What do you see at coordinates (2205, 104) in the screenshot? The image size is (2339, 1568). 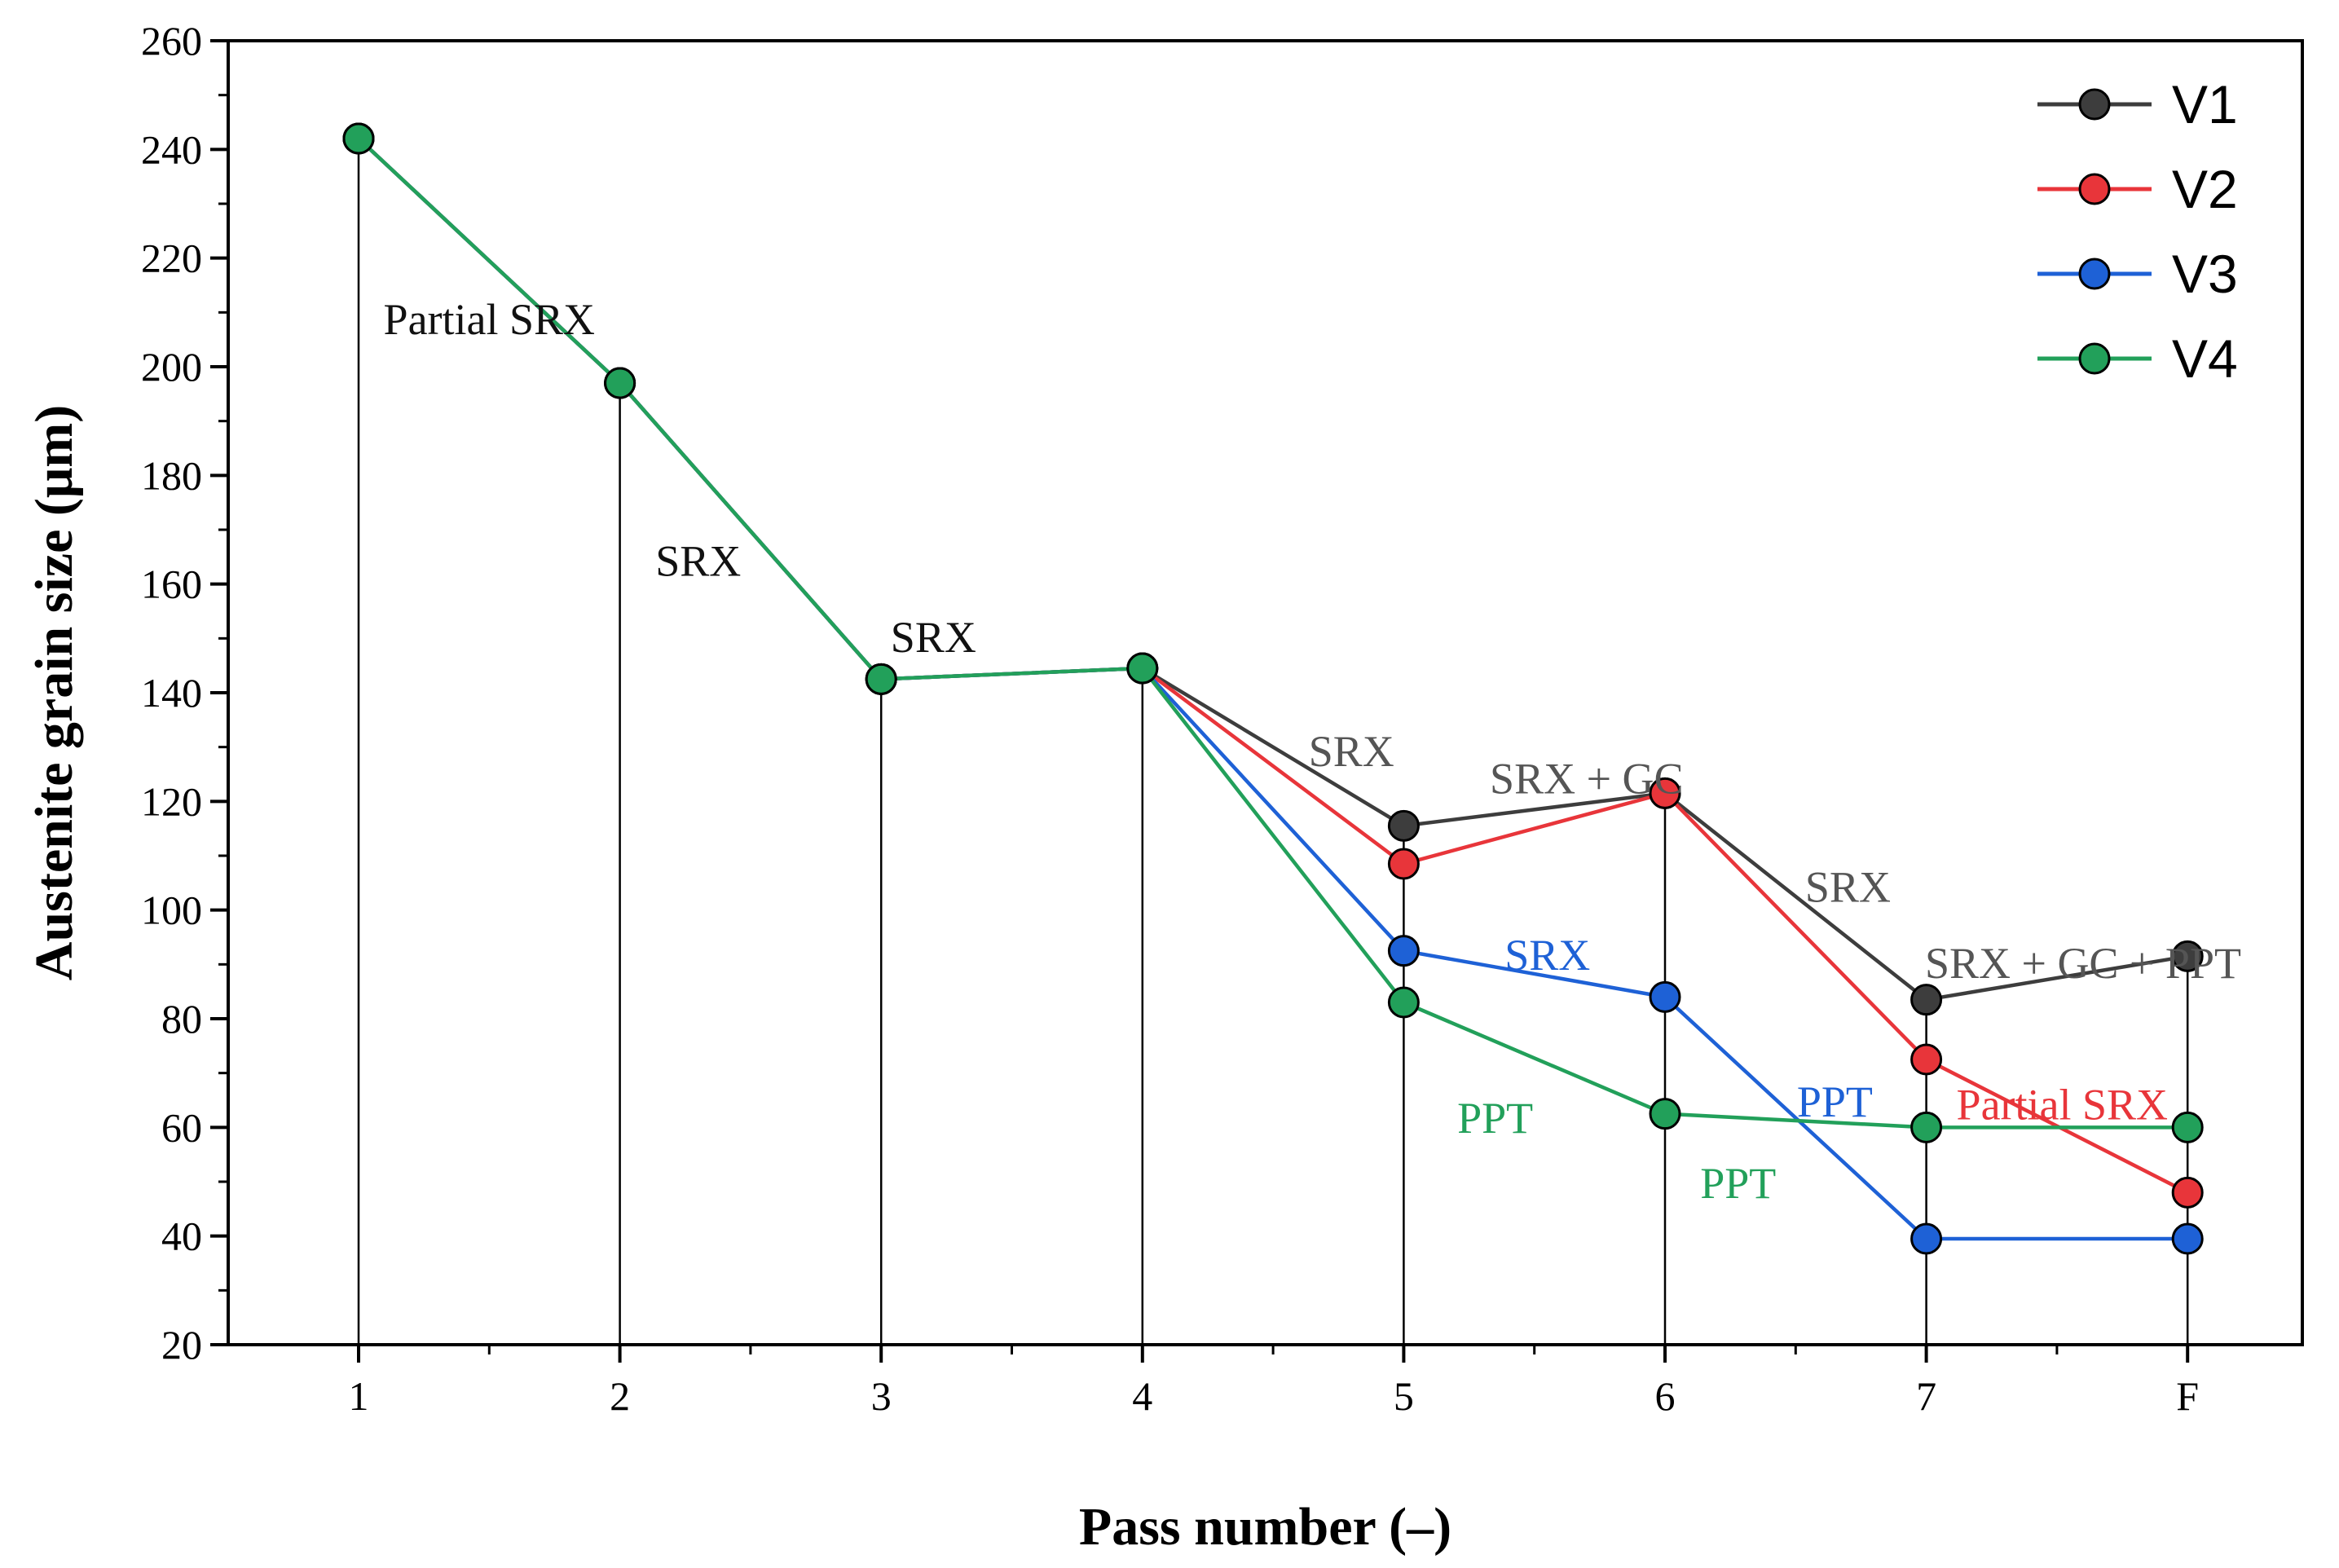 I see `legend-label-v1: V1` at bounding box center [2205, 104].